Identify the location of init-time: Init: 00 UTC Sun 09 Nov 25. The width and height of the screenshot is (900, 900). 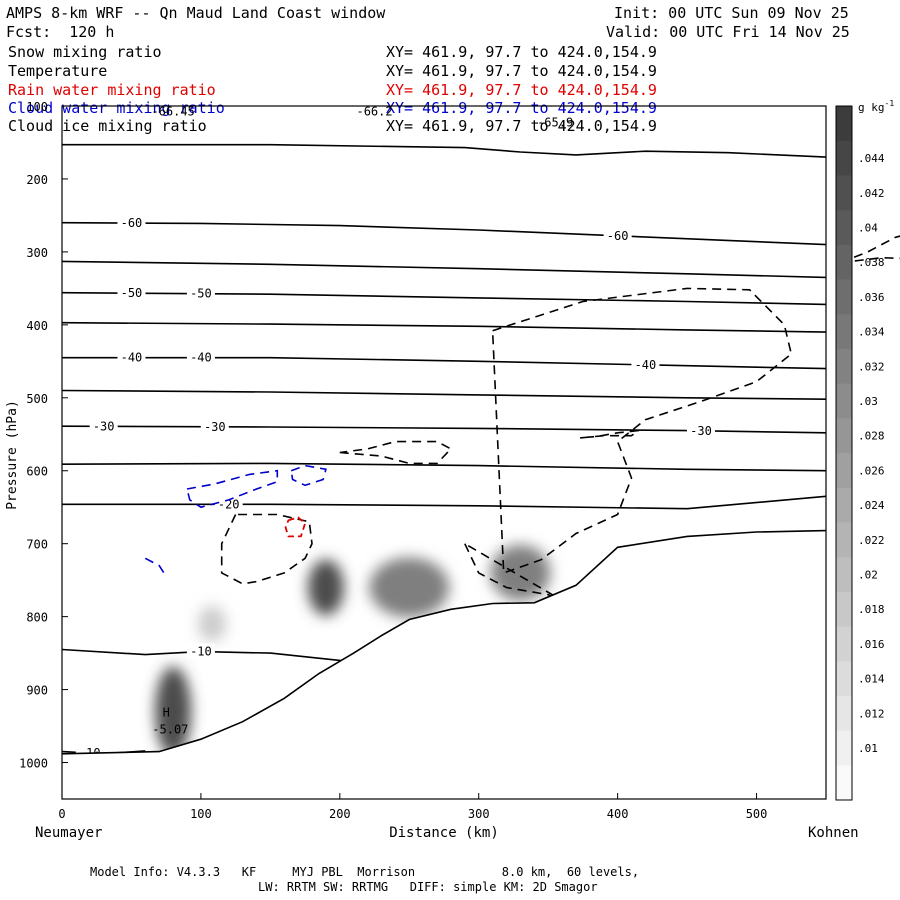
(731, 13).